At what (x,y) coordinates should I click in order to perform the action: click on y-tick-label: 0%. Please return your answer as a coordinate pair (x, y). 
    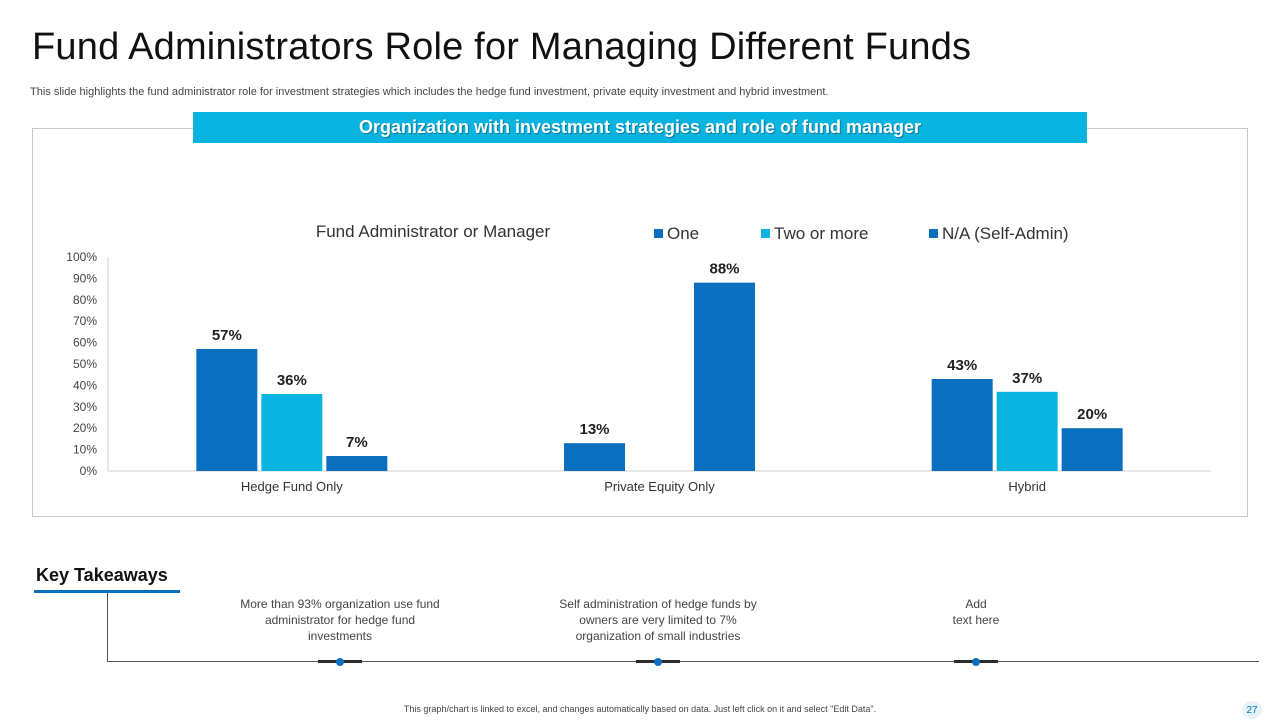
    Looking at the image, I should click on (89, 471).